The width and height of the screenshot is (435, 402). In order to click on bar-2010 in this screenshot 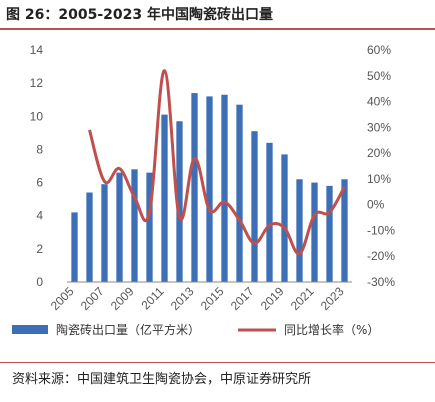, I will do `click(149, 227)`.